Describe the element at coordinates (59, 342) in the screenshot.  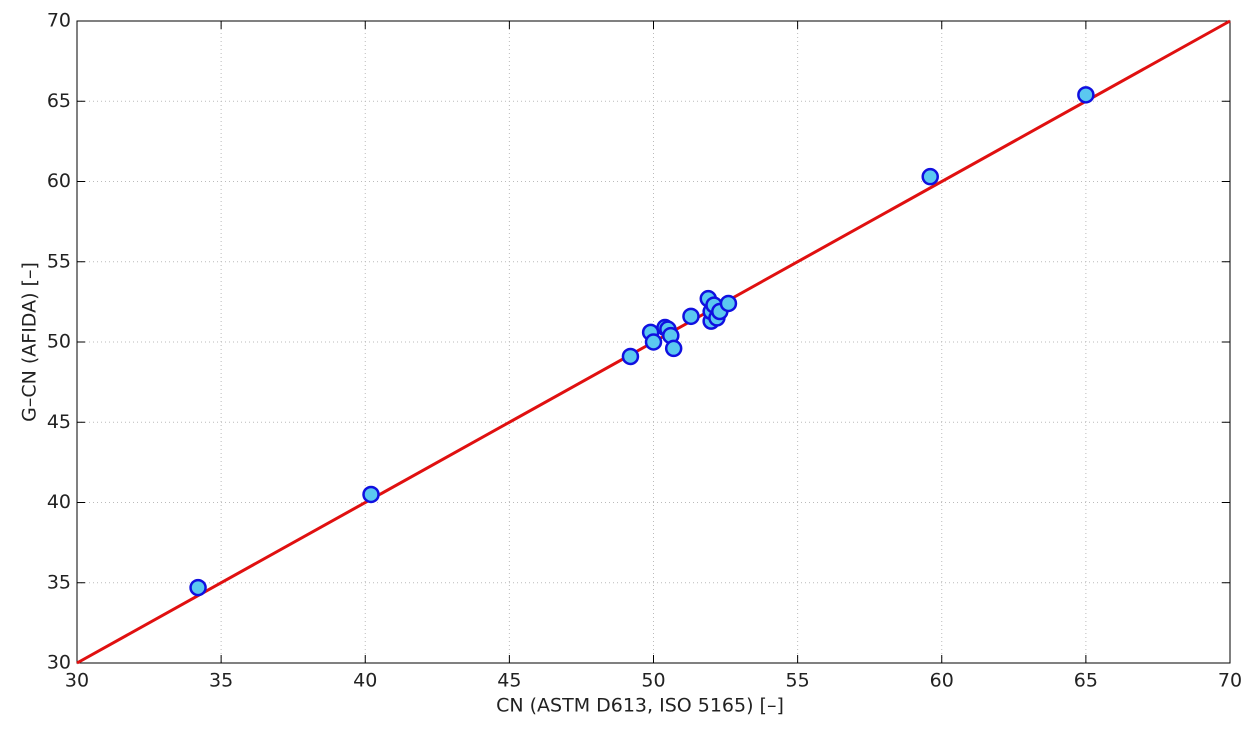
I see `y-tick-label: 50` at that location.